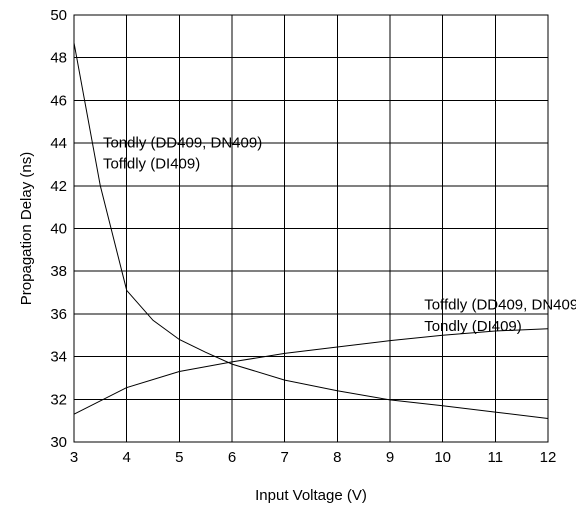  Describe the element at coordinates (500, 305) in the screenshot. I see `series-annotation: Toffdly (DD409, DN409)` at that location.